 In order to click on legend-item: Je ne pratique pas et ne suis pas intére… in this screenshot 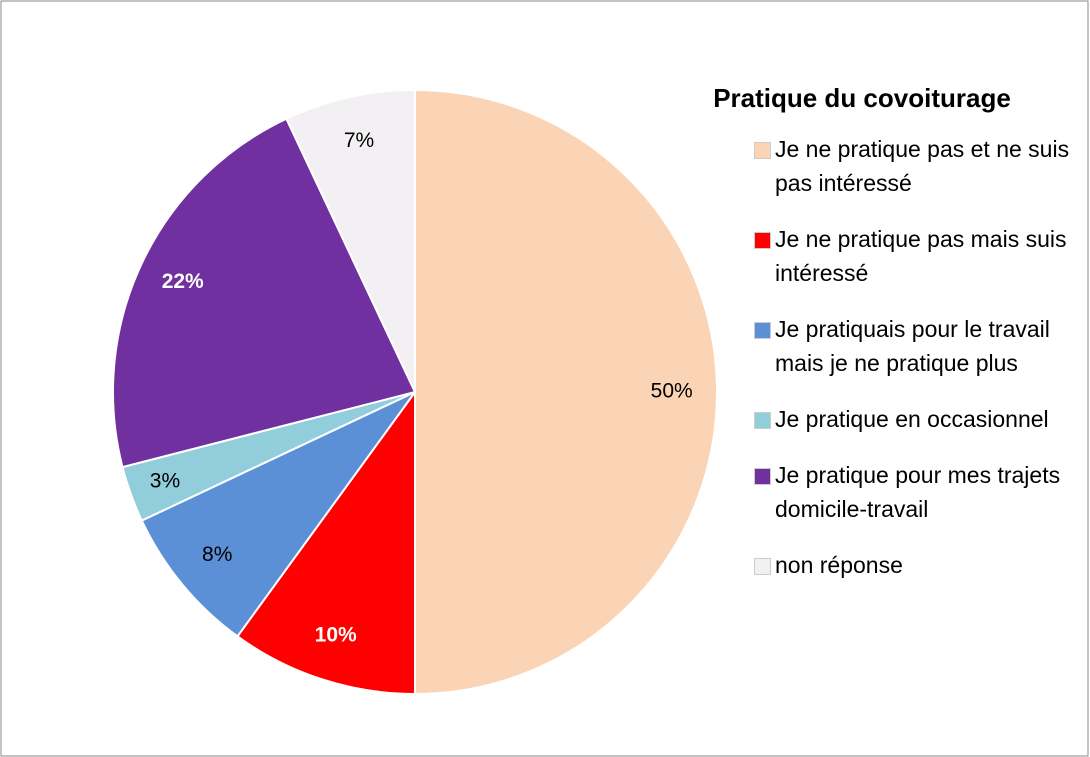, I will do `click(919, 166)`.